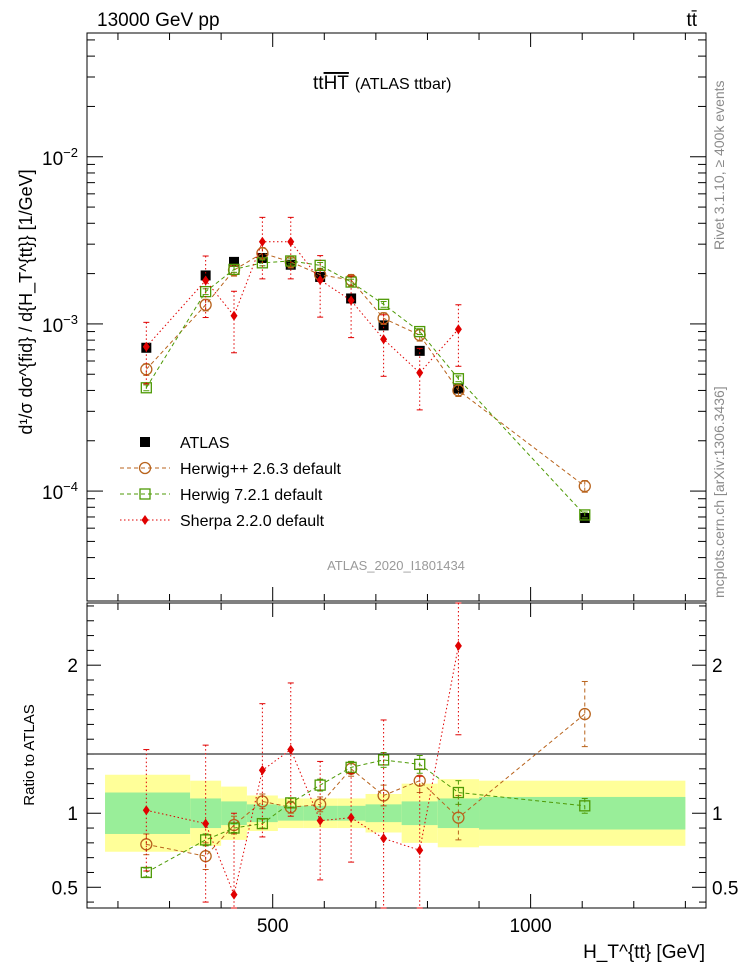  I want to click on legend-label: Herwig 7.2.1 default, so click(251, 495).